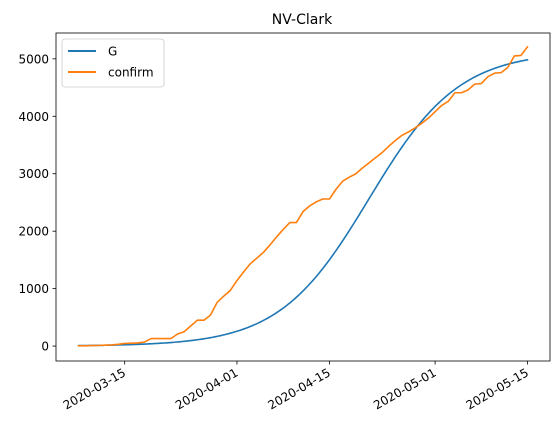 This screenshot has width=560, height=430. Describe the element at coordinates (45, 347) in the screenshot. I see `y-tick-label: 0` at that location.